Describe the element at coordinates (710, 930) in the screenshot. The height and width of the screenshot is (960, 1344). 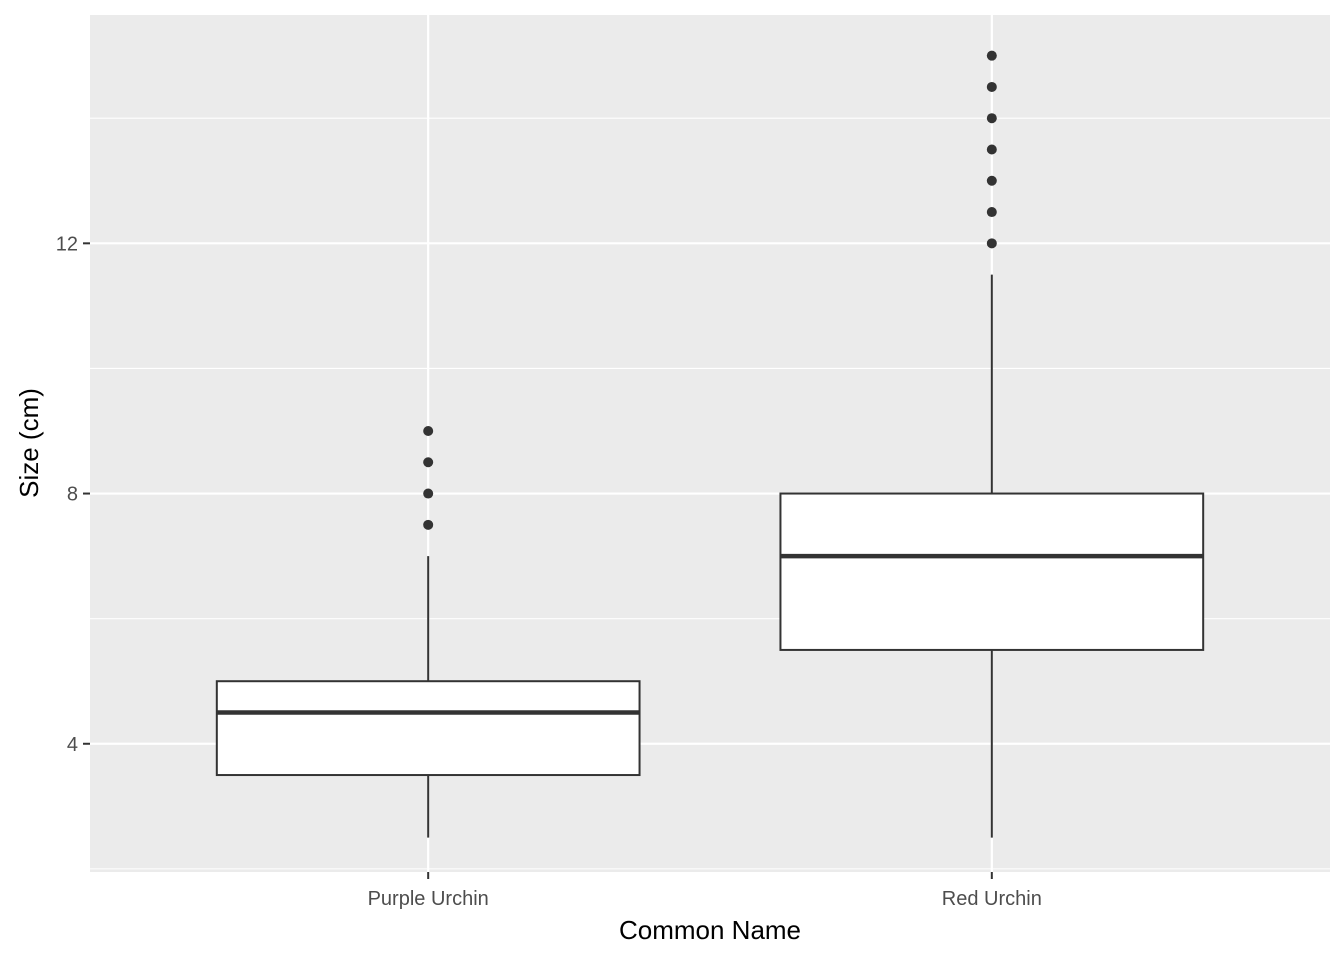
I see `x-axis-title: Common Name` at that location.